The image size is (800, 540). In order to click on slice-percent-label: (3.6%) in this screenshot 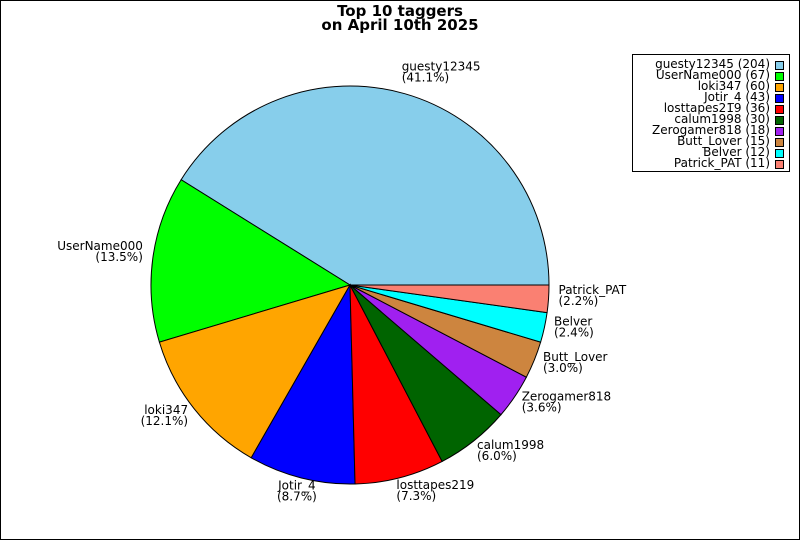, I will do `click(542, 408)`.